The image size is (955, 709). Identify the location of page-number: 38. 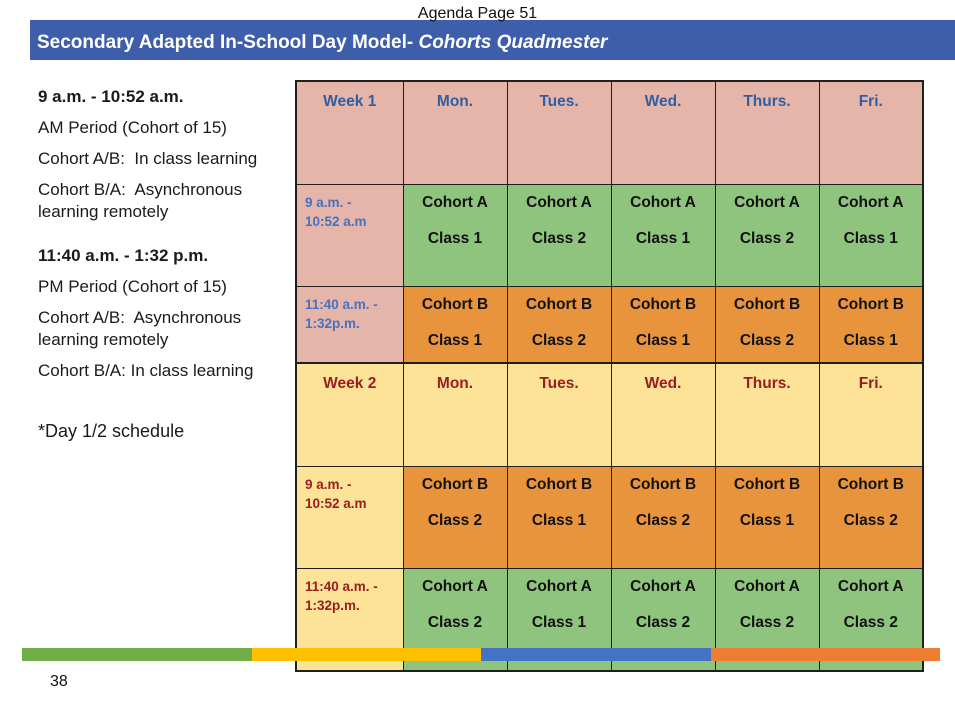
(59, 681).